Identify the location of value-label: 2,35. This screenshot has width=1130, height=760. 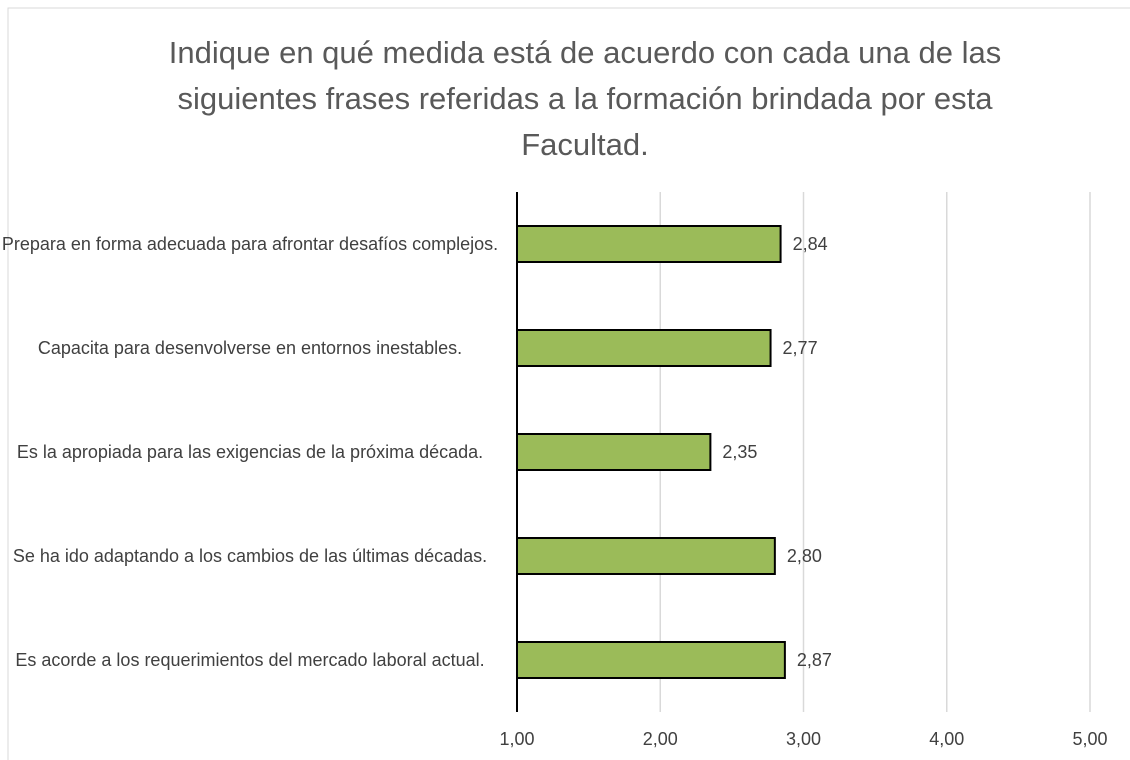
(739, 452).